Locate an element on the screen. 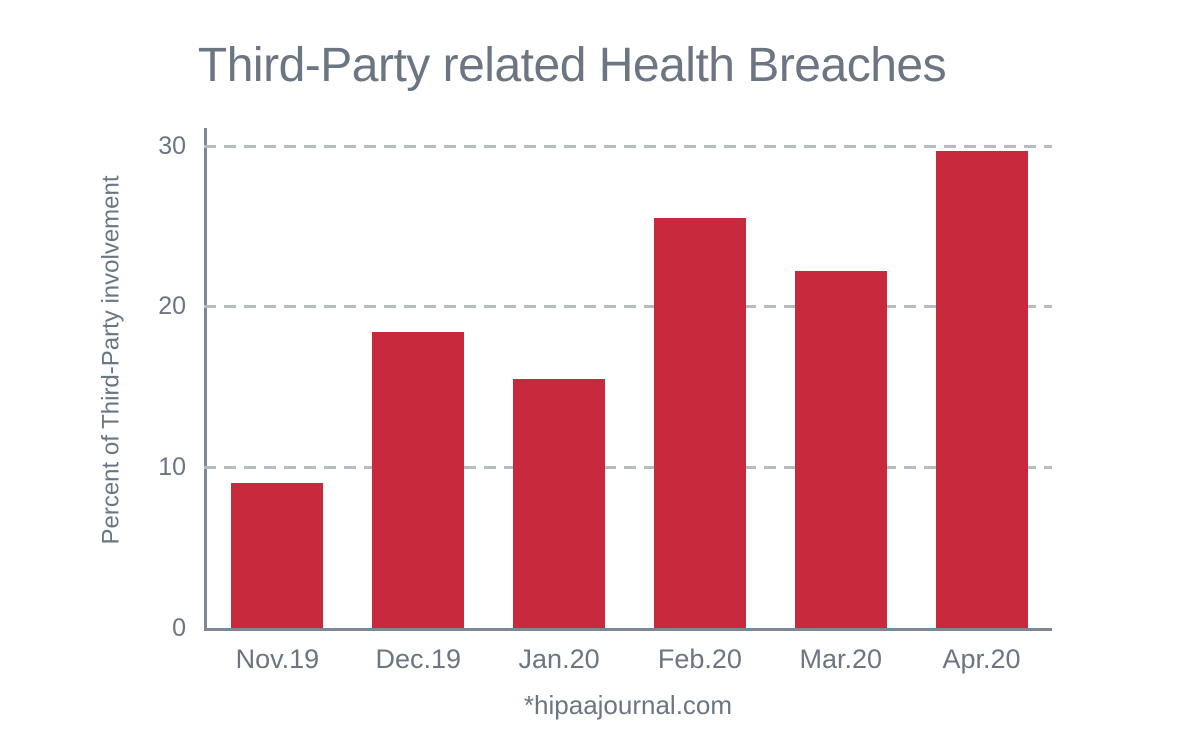  bar-Nov.19 is located at coordinates (277, 555).